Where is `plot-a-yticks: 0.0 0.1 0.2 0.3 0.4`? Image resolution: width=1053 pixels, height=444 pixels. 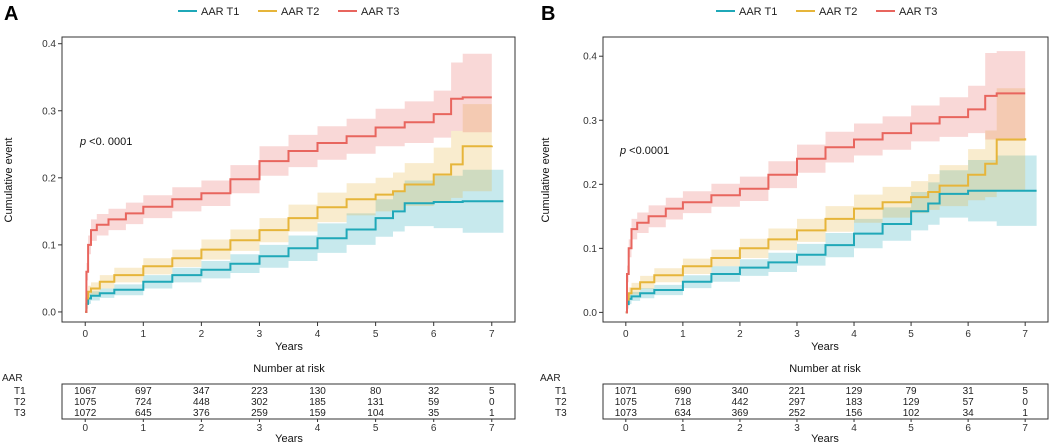 plot-a-yticks: 0.0 0.1 0.2 0.3 0.4 is located at coordinates (52, 178).